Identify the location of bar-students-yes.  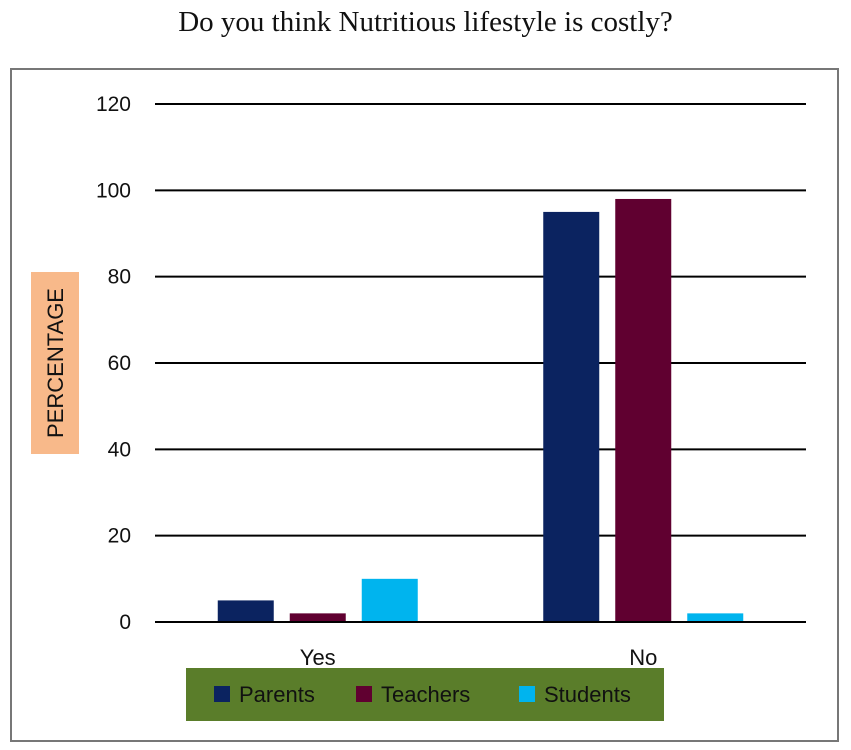
(389, 600).